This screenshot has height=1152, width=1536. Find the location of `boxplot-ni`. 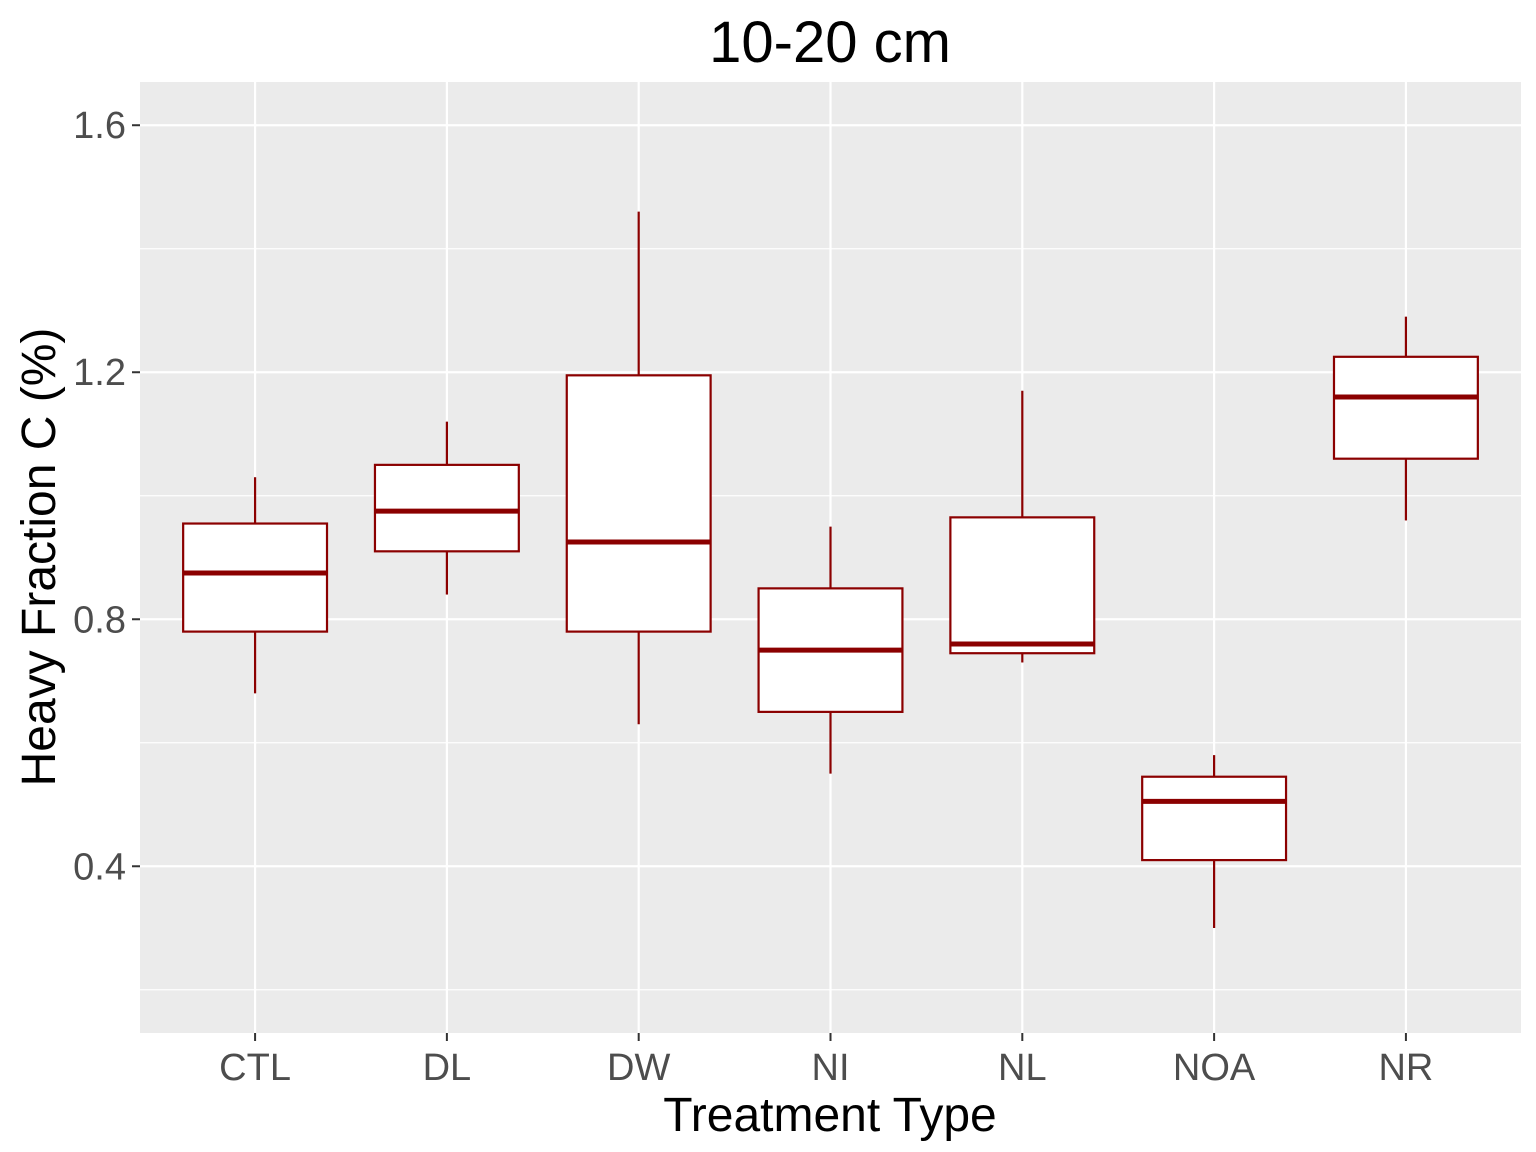

boxplot-ni is located at coordinates (830, 650).